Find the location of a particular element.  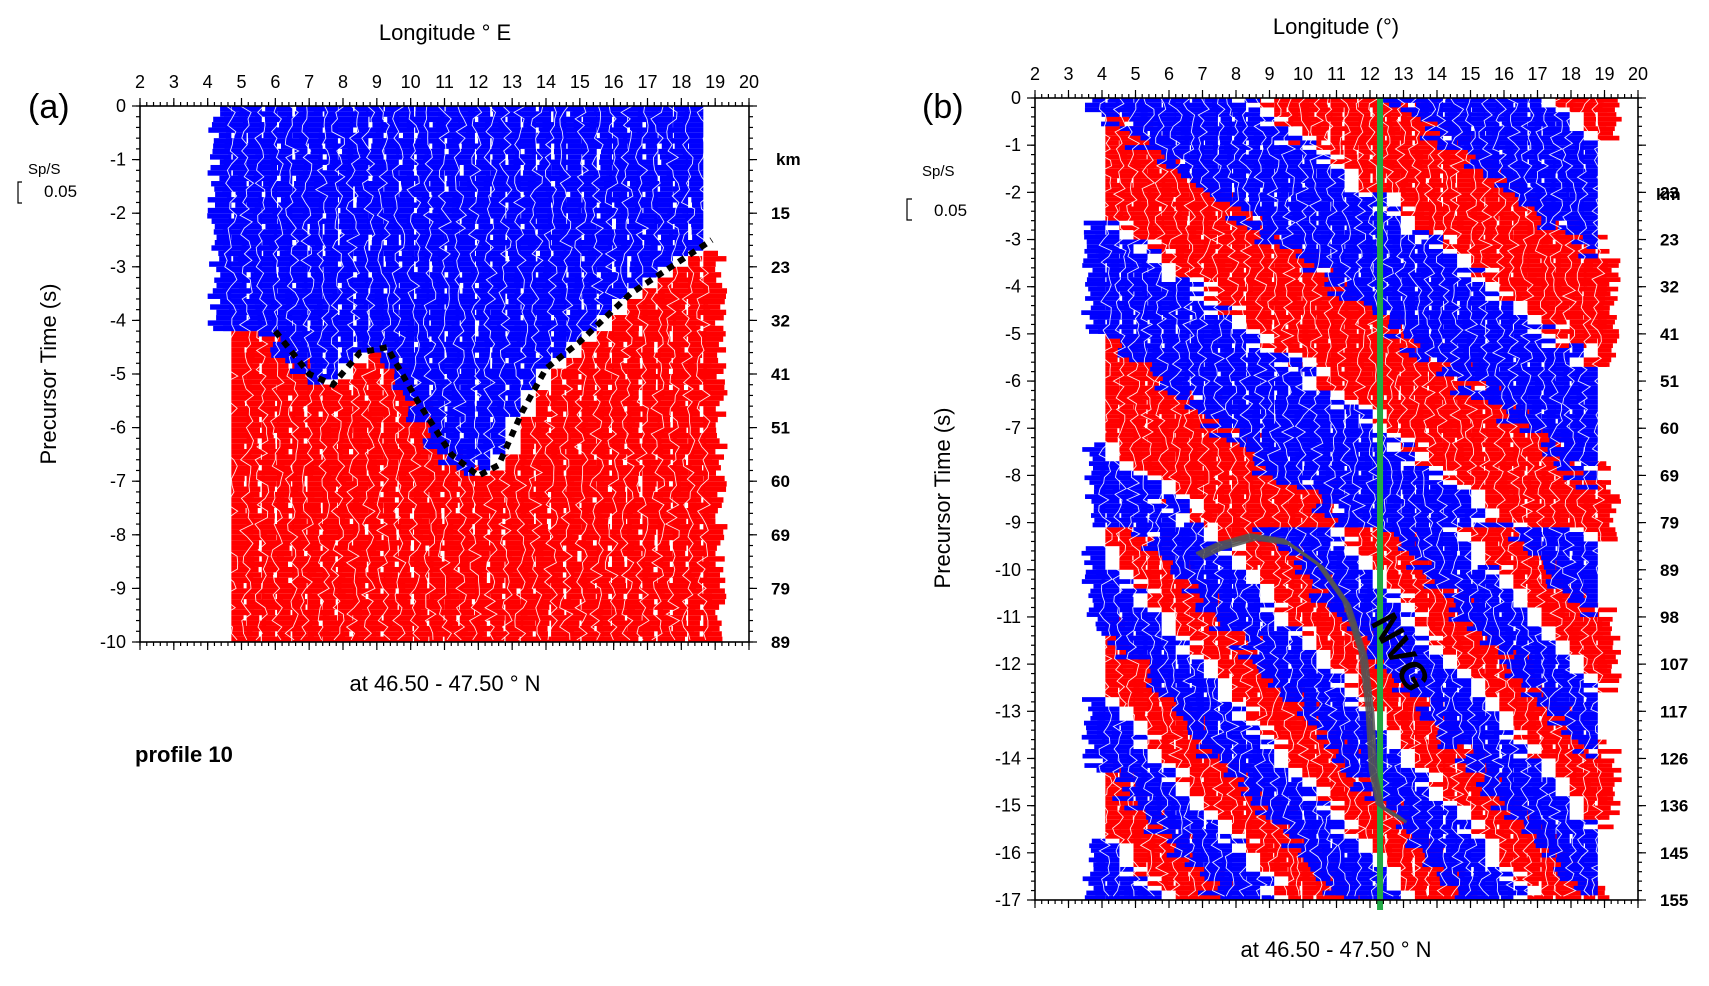

depth-tick-label: 60 is located at coordinates (1669, 428).